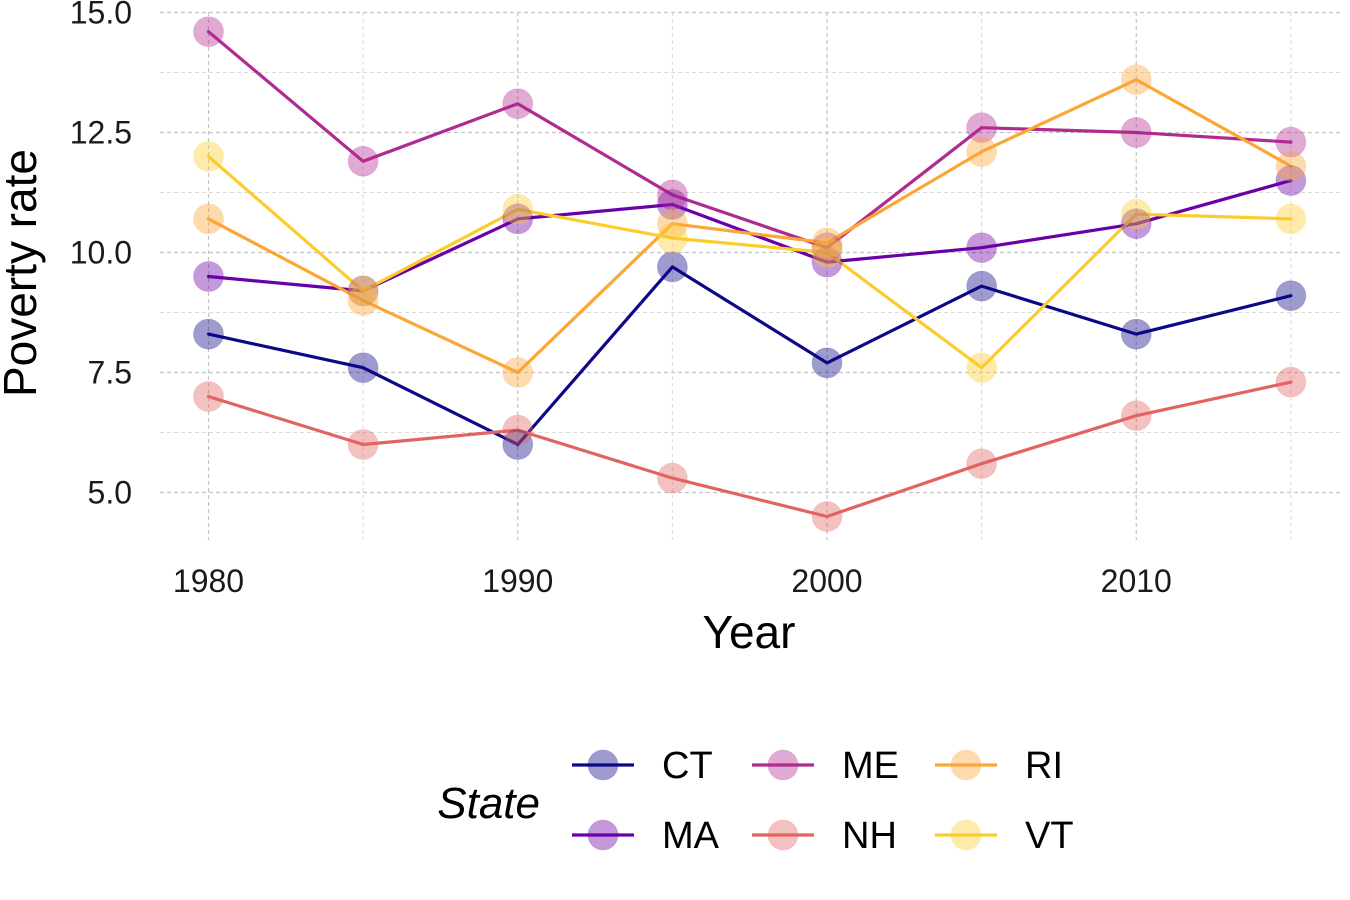 The height and width of the screenshot is (900, 1350). I want to click on series-line-nh, so click(749, 449).